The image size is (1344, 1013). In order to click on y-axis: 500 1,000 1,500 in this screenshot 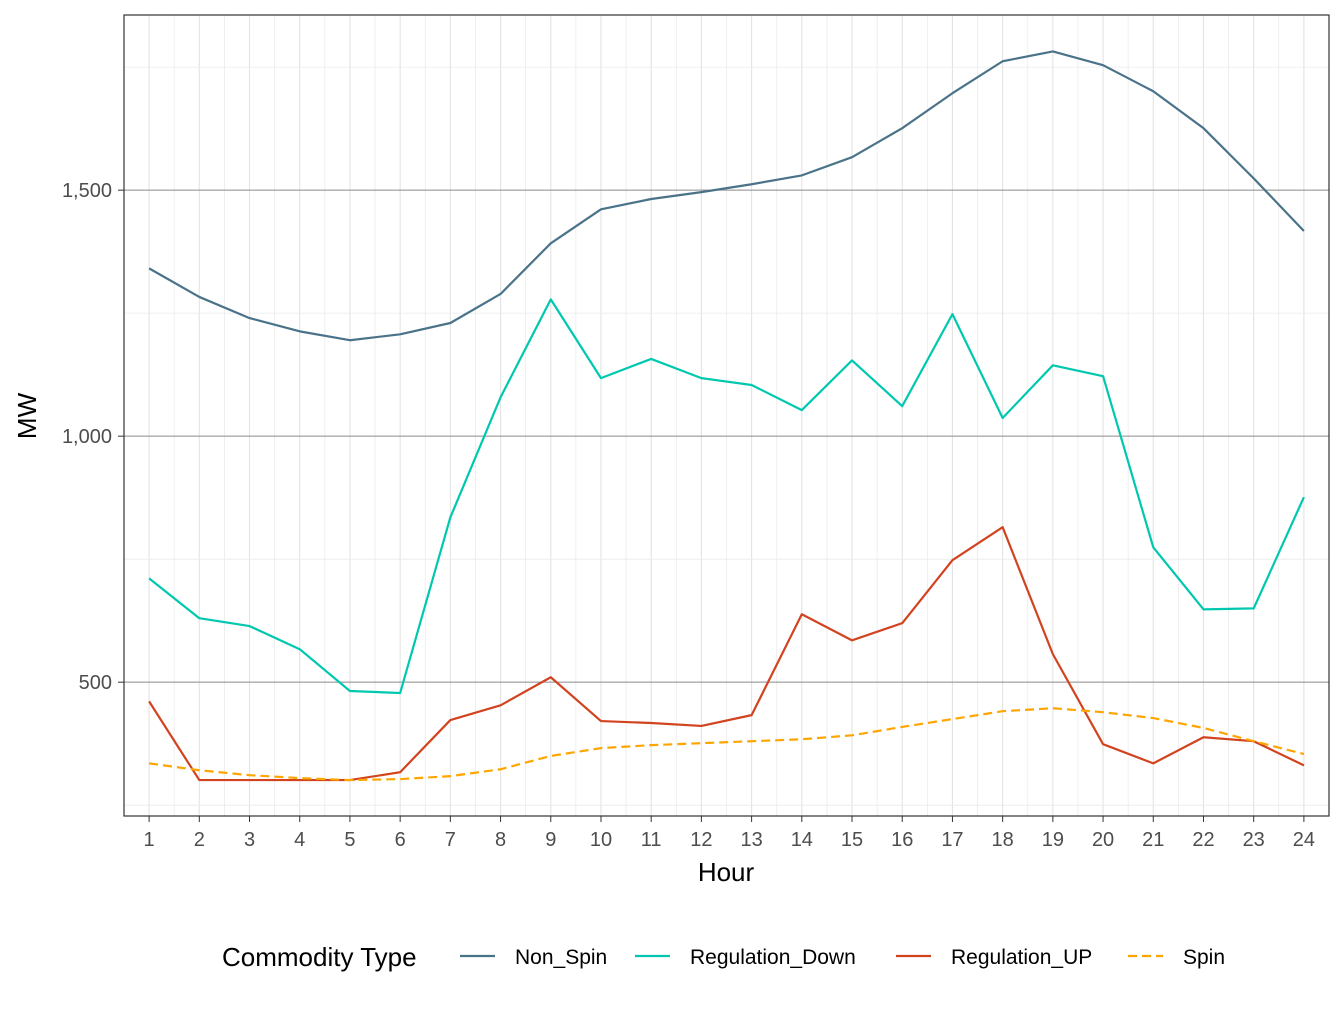, I will do `click(93, 437)`.